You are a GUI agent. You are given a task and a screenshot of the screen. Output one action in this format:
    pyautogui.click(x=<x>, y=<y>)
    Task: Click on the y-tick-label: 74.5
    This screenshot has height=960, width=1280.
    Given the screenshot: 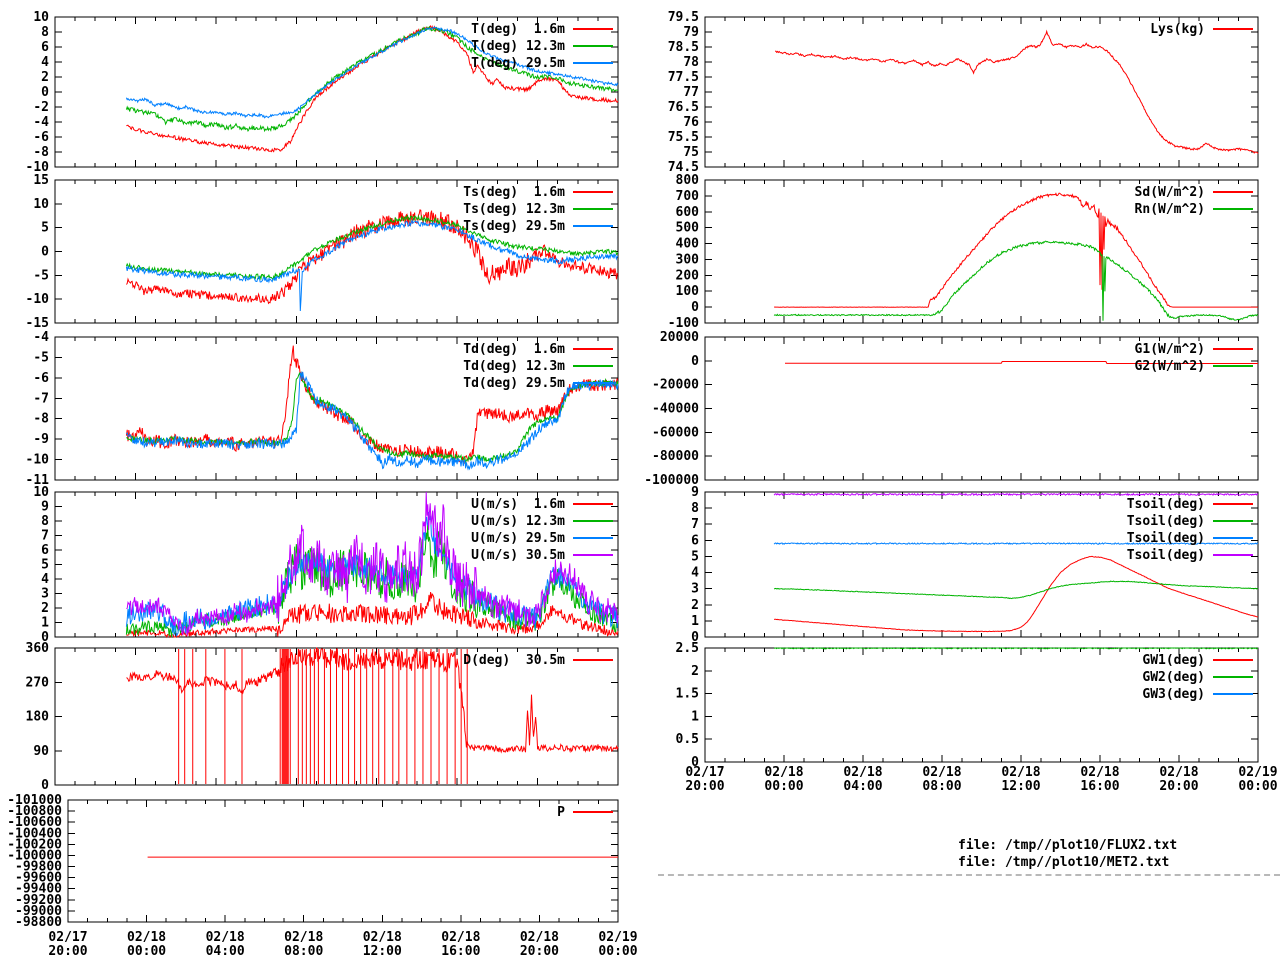 What is the action you would take?
    pyautogui.click(x=683, y=167)
    